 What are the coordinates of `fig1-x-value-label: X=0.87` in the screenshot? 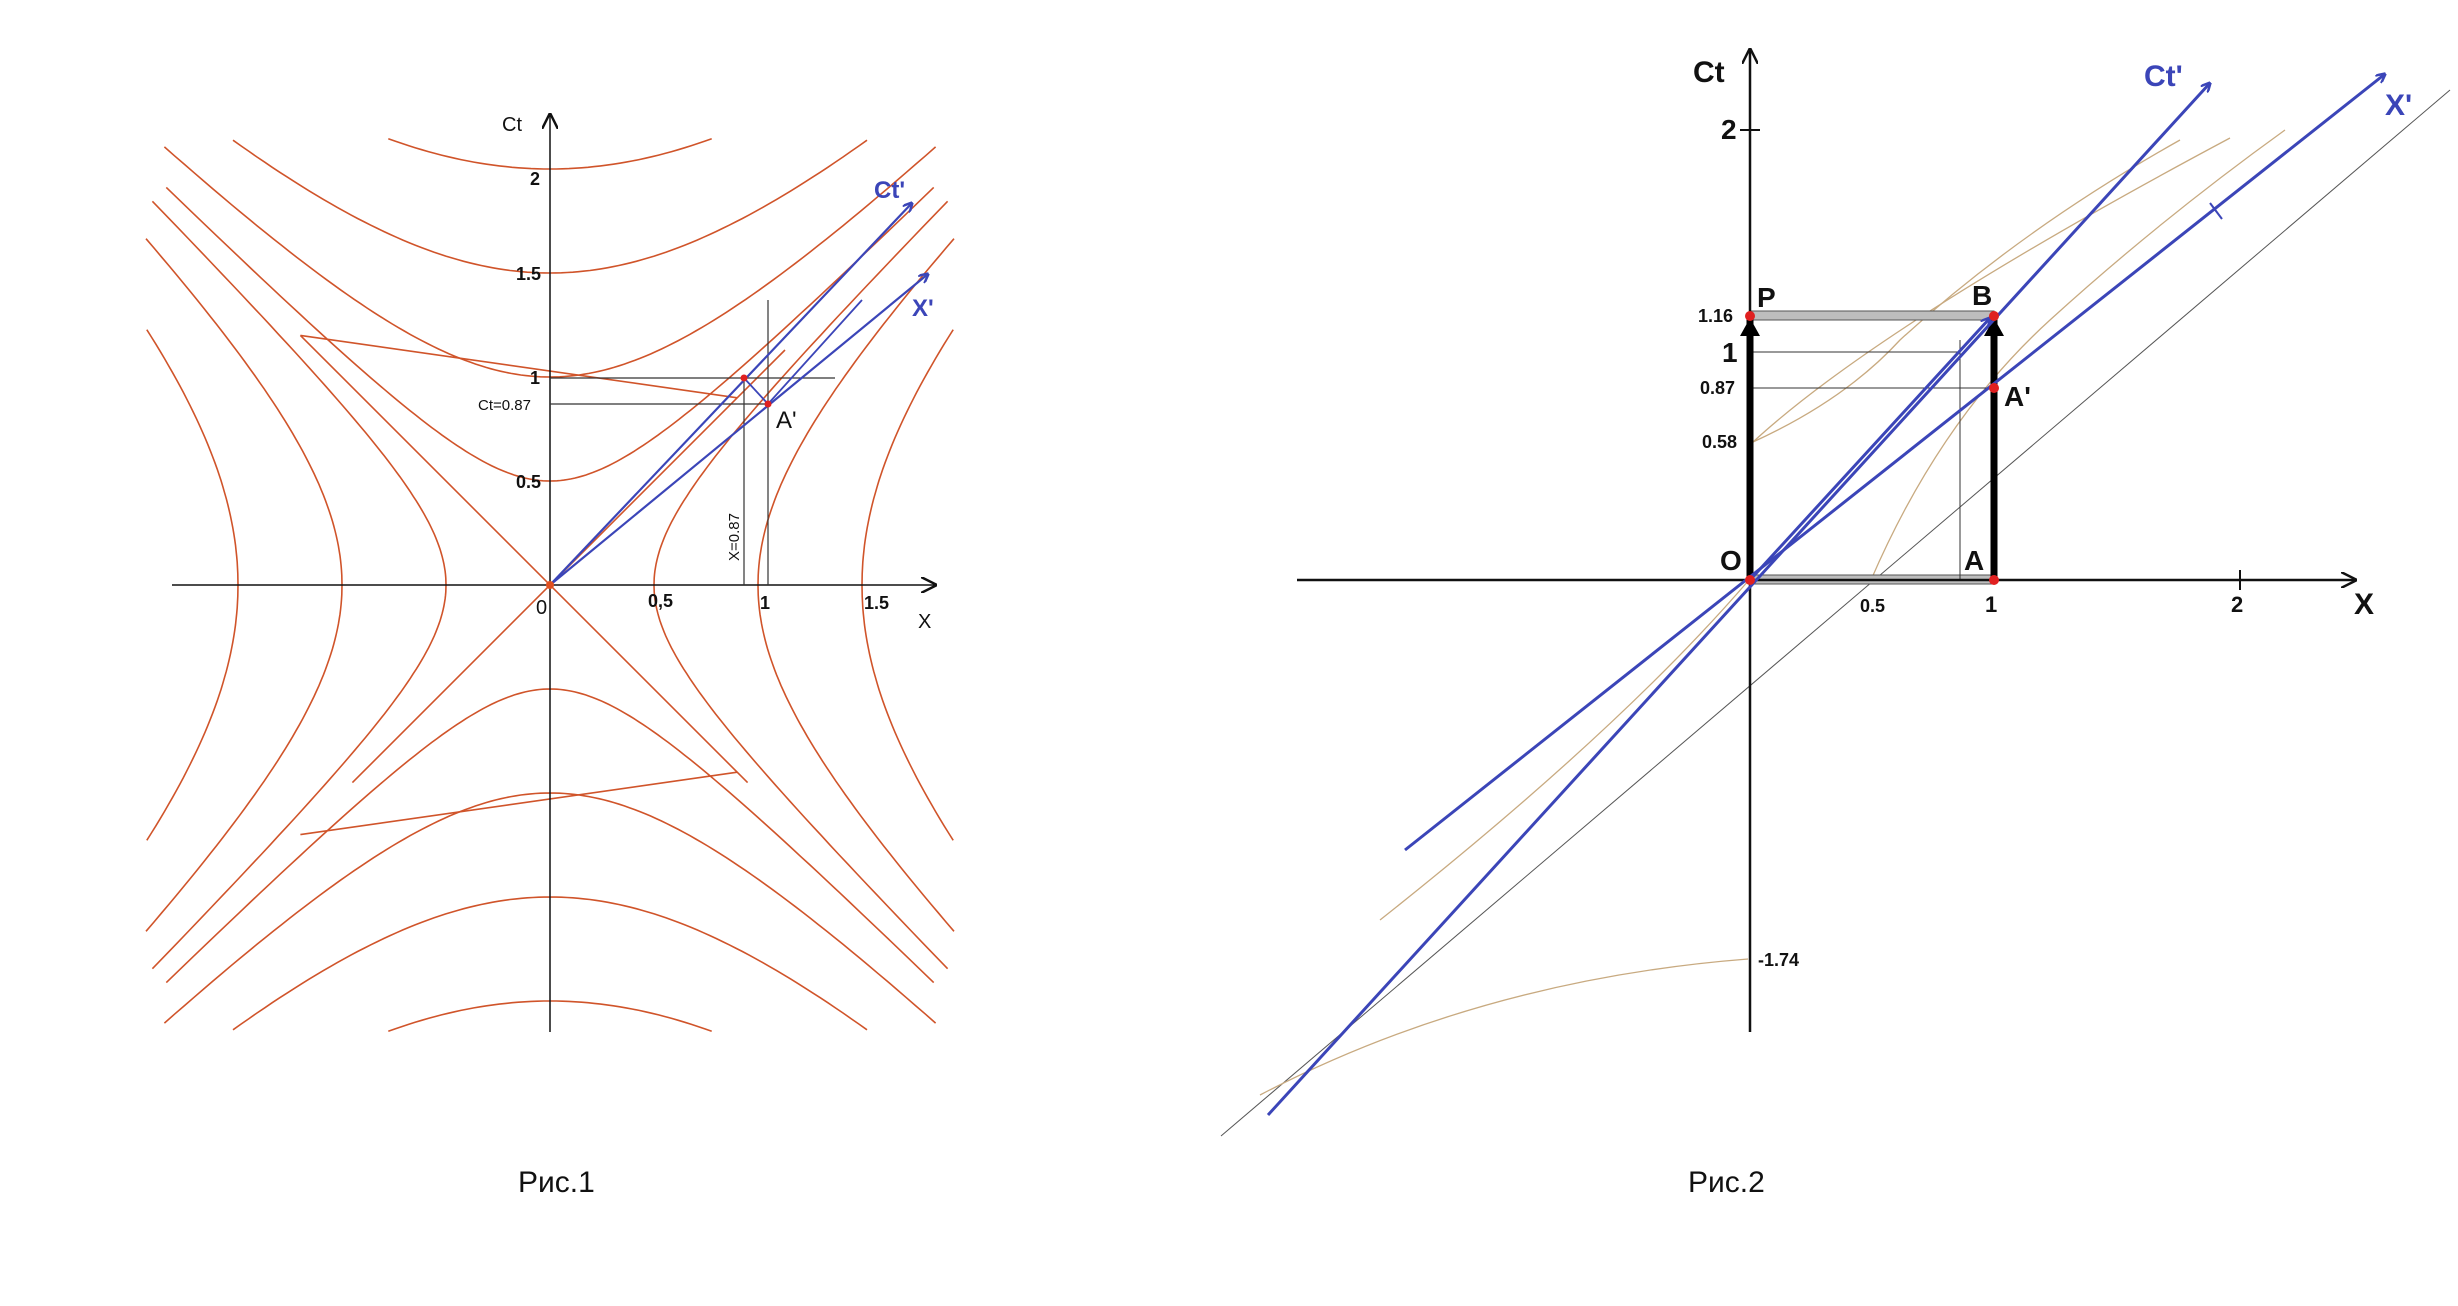 It's located at (734, 537).